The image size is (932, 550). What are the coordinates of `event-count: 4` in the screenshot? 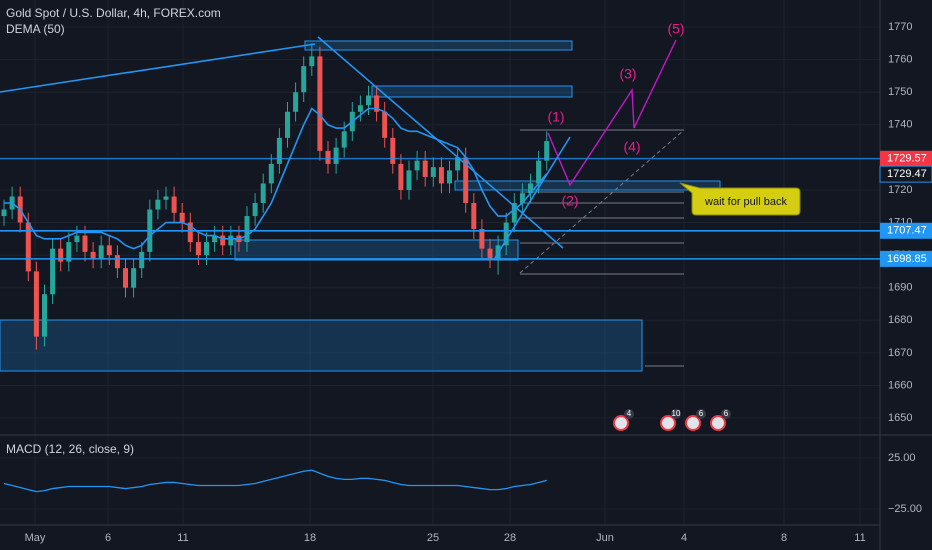 It's located at (629, 413).